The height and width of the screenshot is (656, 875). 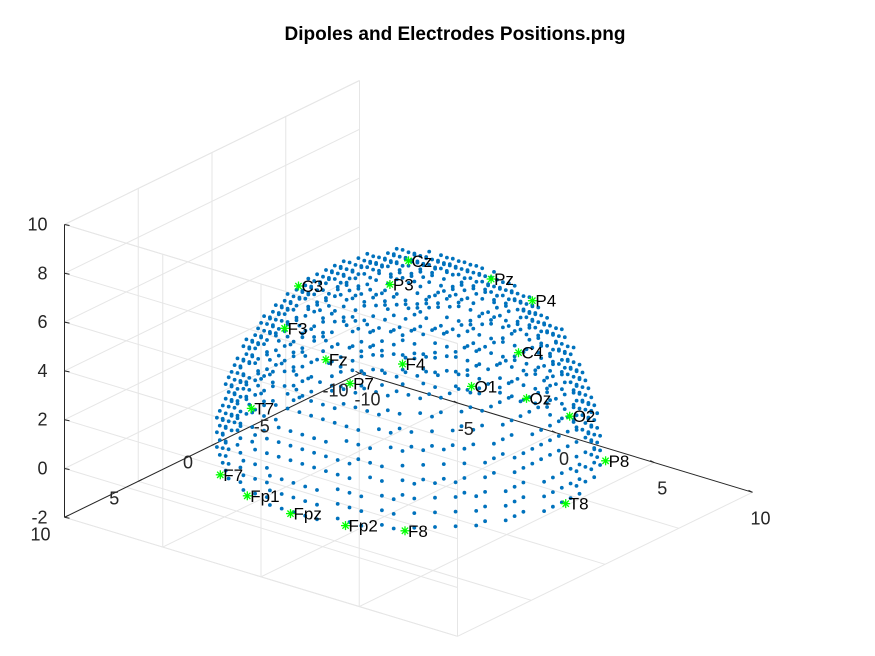 I want to click on electrode-label: C3, so click(x=313, y=286).